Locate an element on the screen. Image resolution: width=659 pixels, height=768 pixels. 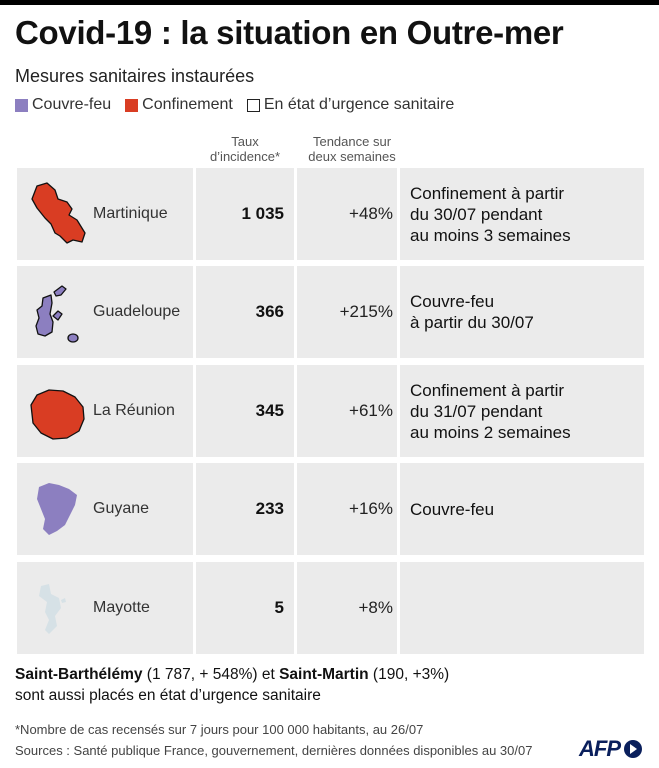
top-bar is located at coordinates (329, 2).